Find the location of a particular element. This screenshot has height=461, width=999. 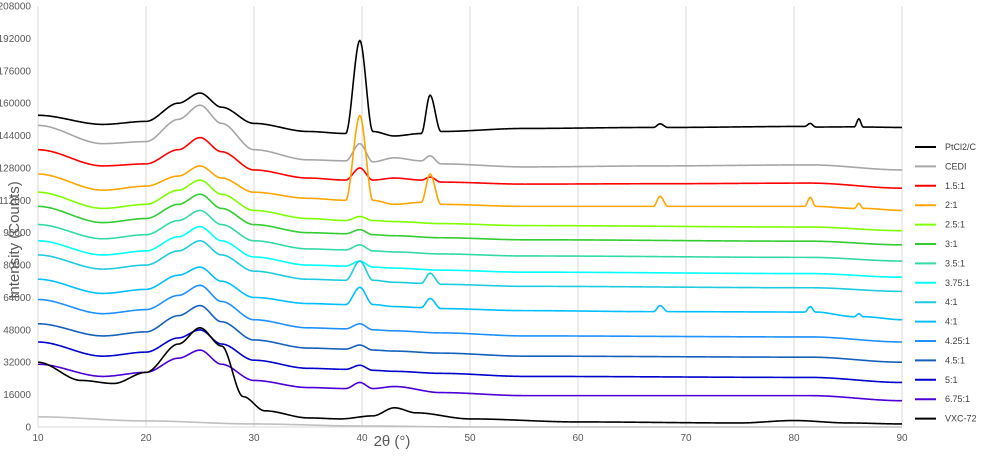

legend-item: 2:1 is located at coordinates (936, 205).